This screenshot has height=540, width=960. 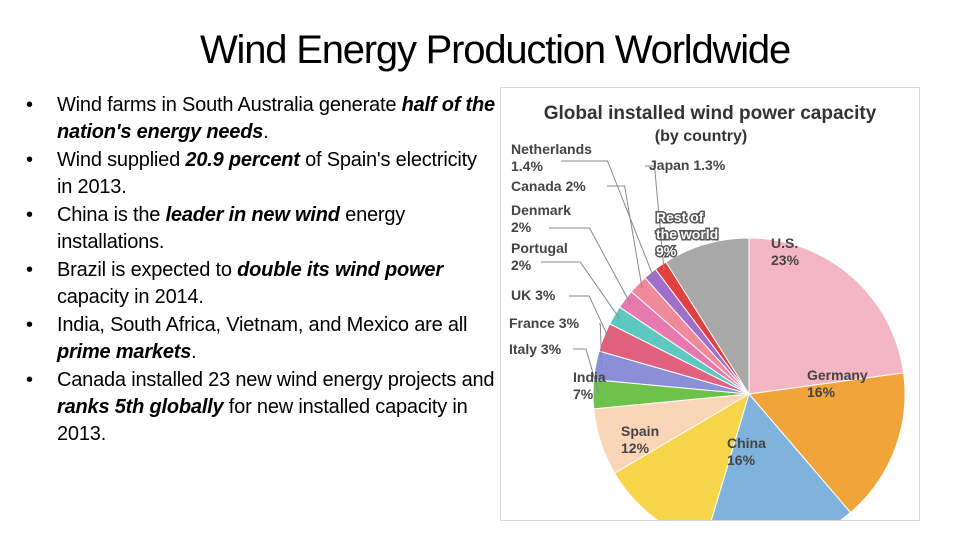 I want to click on slice-label: Italy 3%, so click(x=535, y=349).